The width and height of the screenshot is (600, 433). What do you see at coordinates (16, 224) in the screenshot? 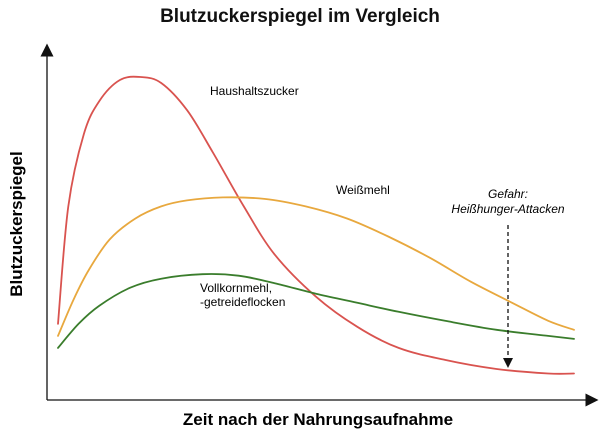
I see `y-axis-label: Blutzuckerspiegel` at bounding box center [16, 224].